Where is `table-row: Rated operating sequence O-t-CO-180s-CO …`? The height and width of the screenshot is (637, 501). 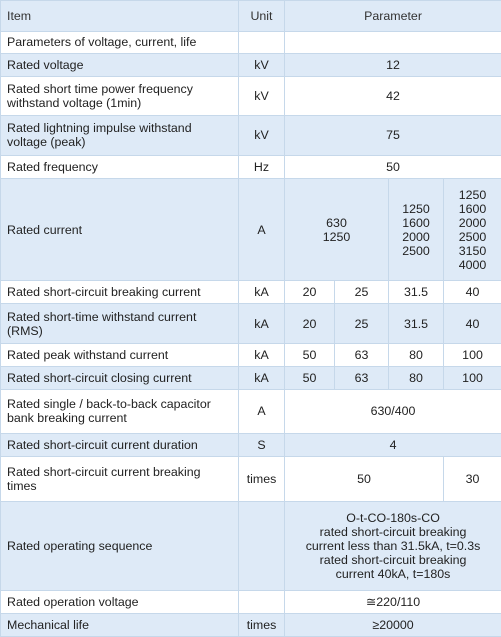 table-row: Rated operating sequence O-t-CO-180s-CO … is located at coordinates (250, 546).